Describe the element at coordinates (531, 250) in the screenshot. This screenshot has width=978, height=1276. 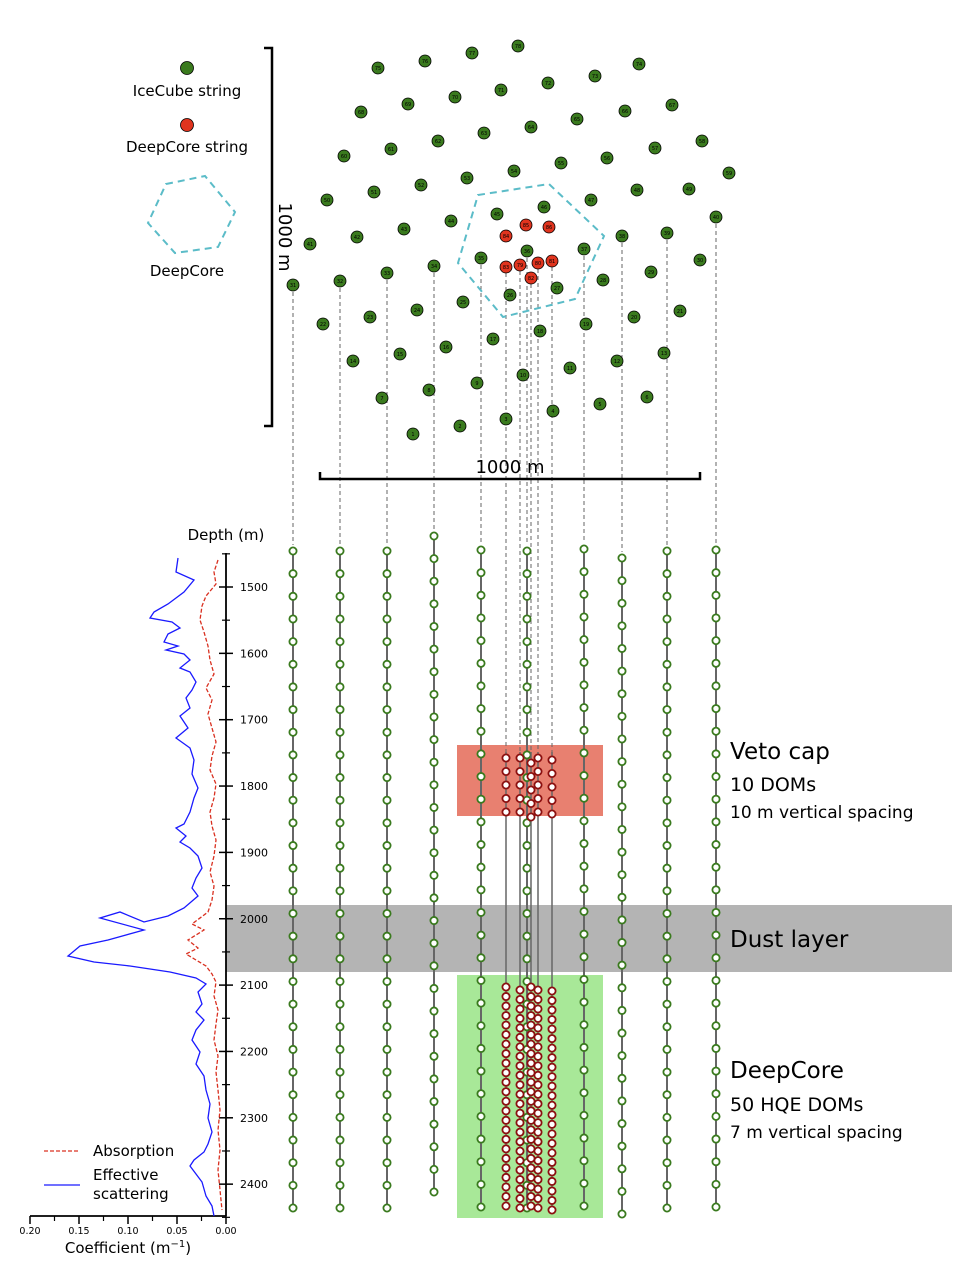
I see `deepcore-hexagon-outline` at that location.